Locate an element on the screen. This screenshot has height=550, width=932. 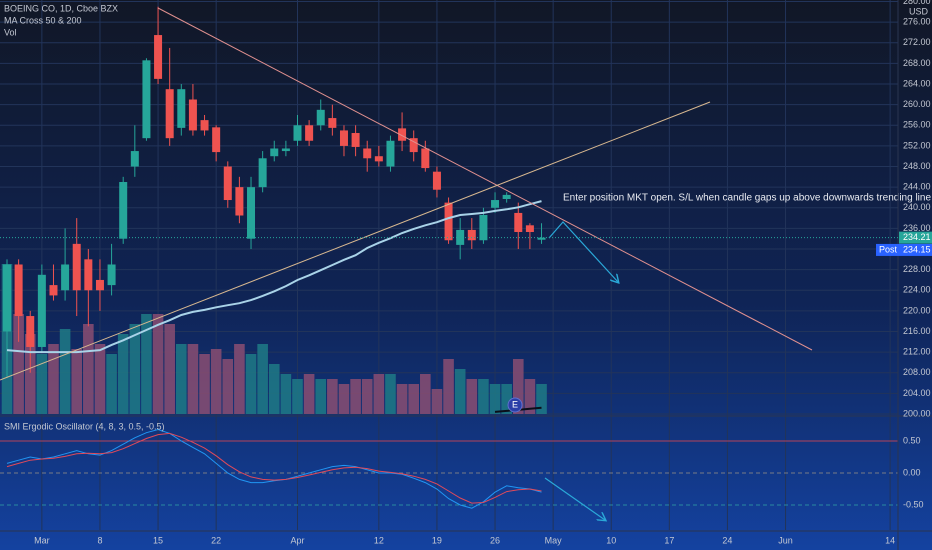
x-tick-label: Mar is located at coordinates (42, 540).